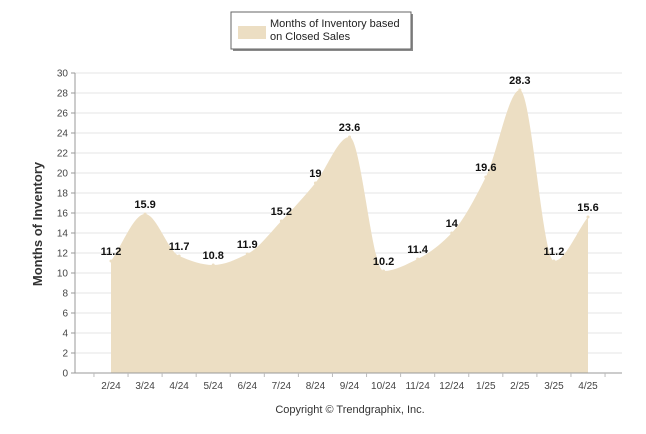 This screenshot has height=434, width=646. I want to click on y-tick-label: 6, so click(65, 314).